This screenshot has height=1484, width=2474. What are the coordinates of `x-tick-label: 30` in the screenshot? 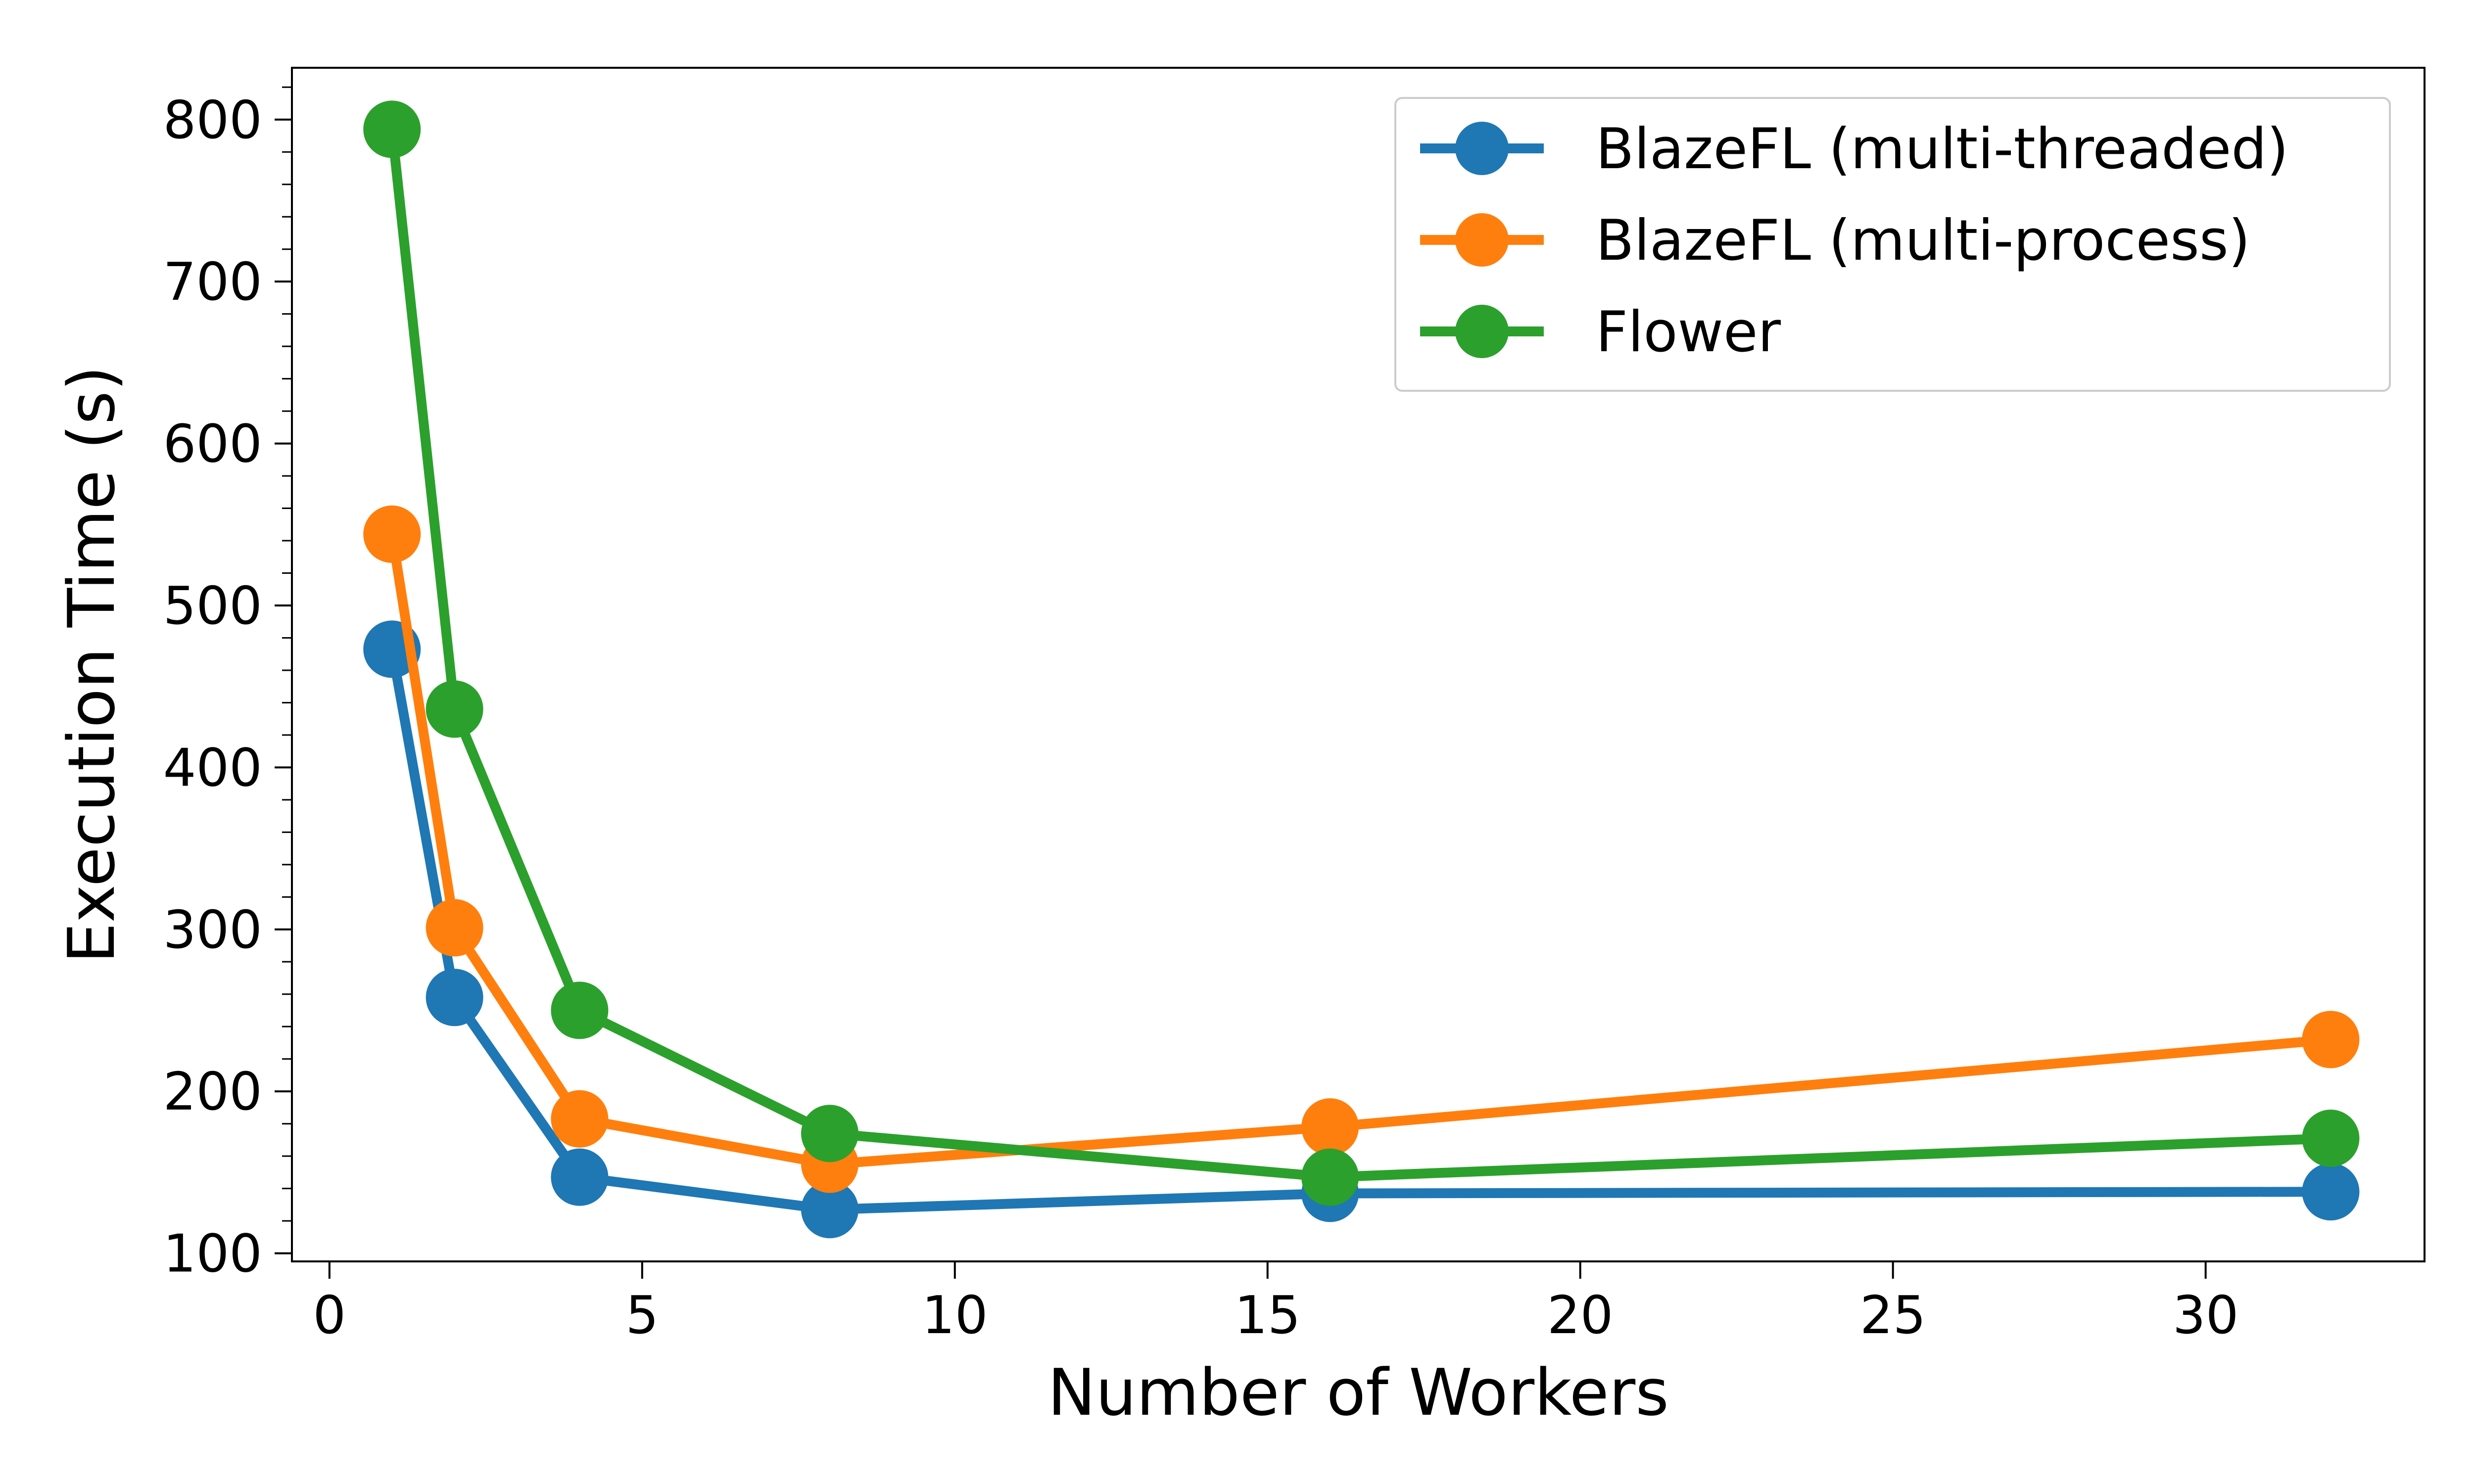 It's located at (2206, 1315).